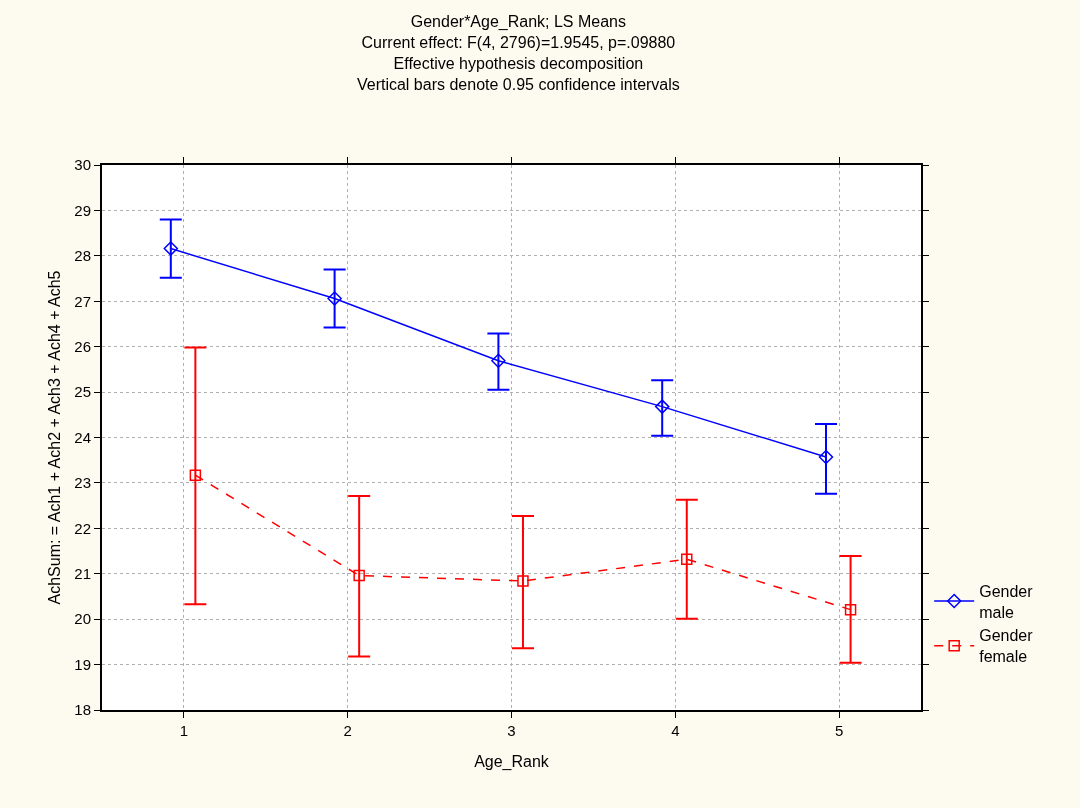  What do you see at coordinates (82, 664) in the screenshot?
I see `y-tick-label: 19` at bounding box center [82, 664].